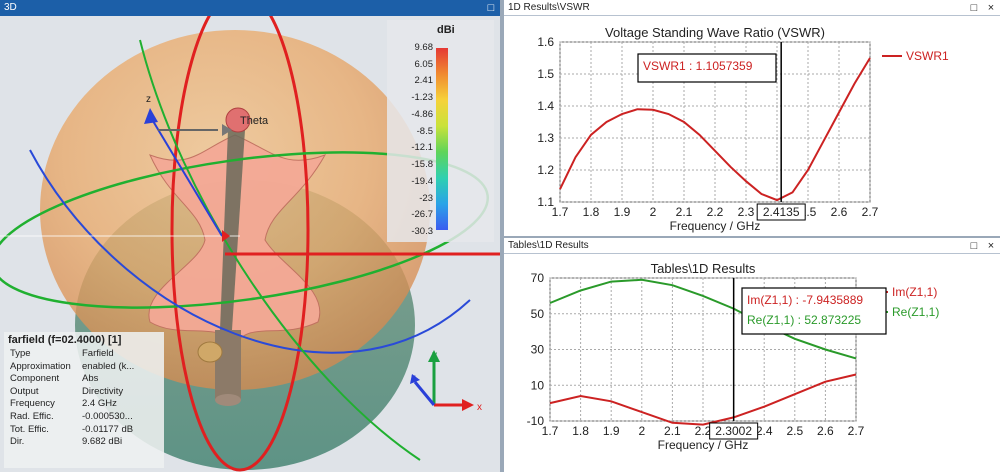  What do you see at coordinates (254, 121) in the screenshot?
I see `theta-label: Theta` at bounding box center [254, 121].